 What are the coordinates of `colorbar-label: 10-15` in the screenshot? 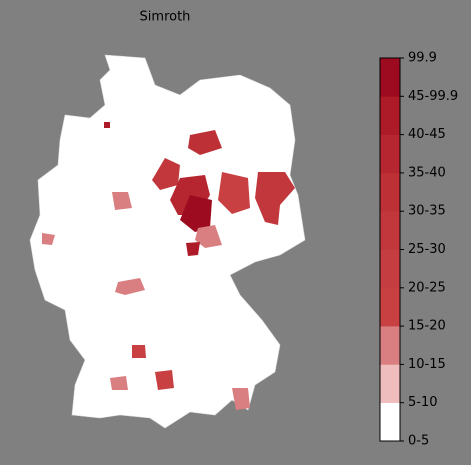 It's located at (427, 364).